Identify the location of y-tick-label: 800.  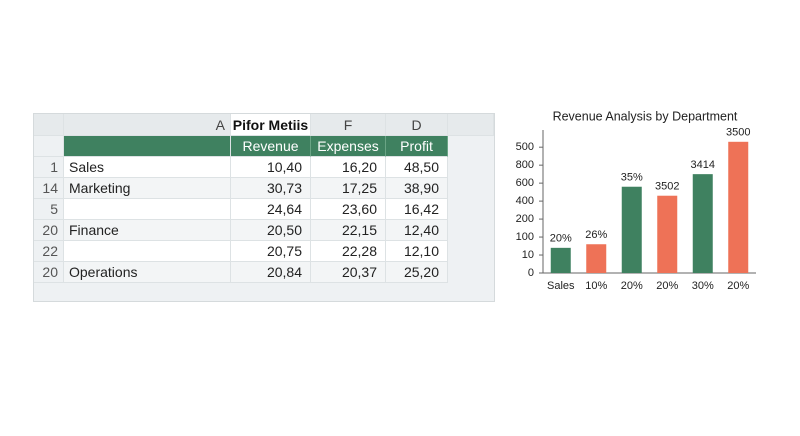
(525, 165).